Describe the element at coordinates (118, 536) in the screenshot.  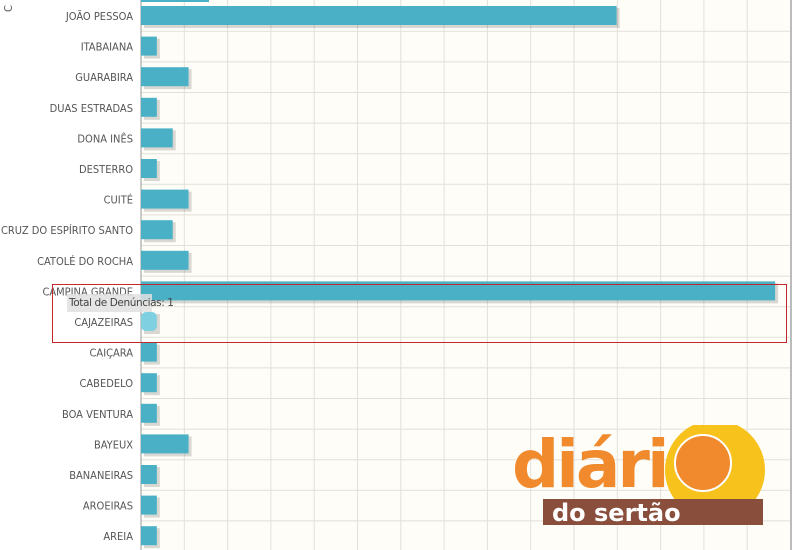
I see `category-label: AREIA` at that location.